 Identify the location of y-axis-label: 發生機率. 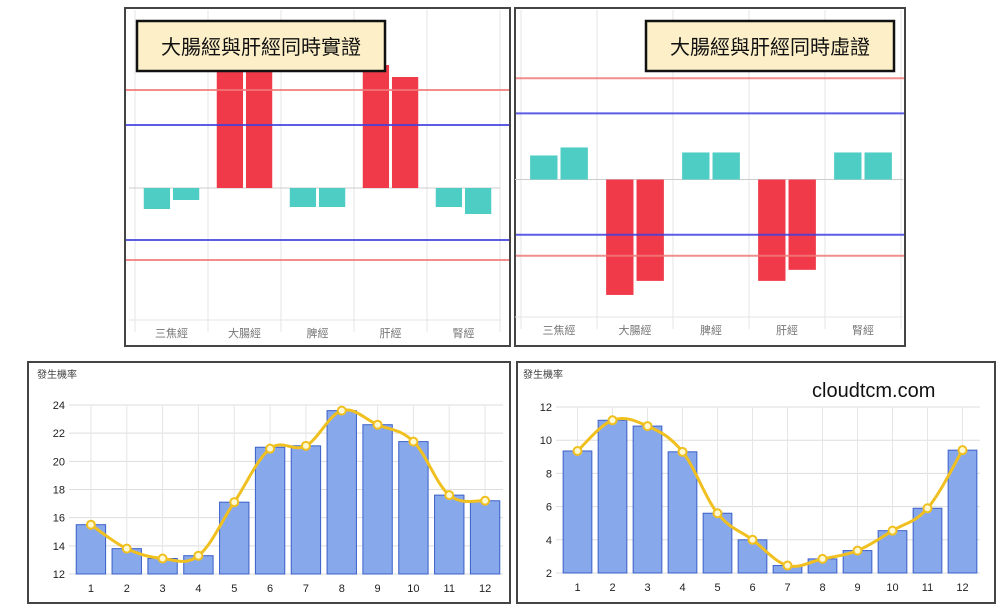
(543, 374).